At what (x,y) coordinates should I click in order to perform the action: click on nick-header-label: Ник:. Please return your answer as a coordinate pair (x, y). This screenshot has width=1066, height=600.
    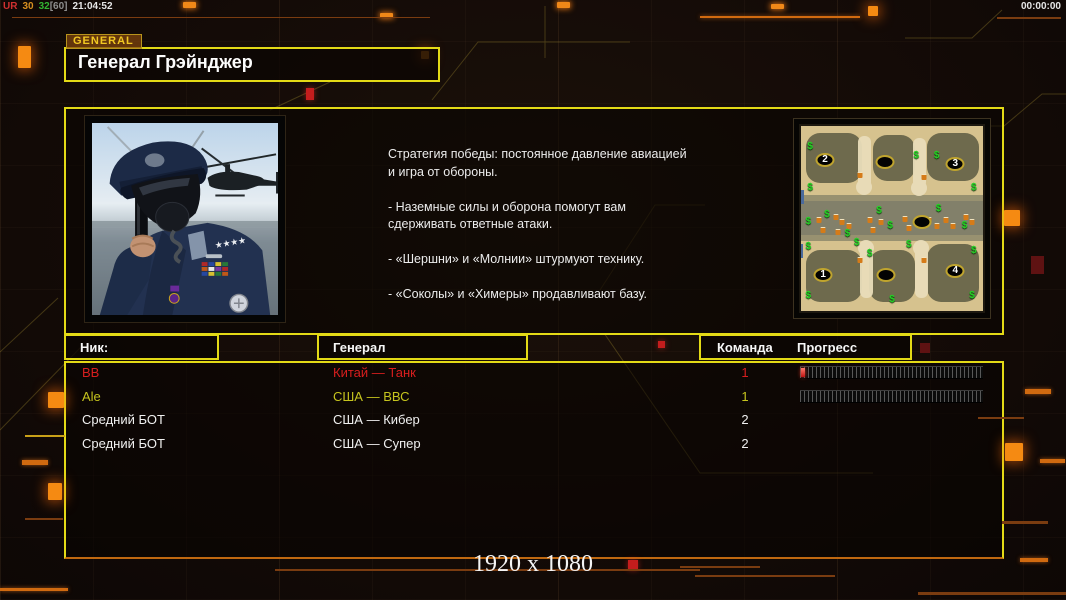
    Looking at the image, I should click on (94, 347).